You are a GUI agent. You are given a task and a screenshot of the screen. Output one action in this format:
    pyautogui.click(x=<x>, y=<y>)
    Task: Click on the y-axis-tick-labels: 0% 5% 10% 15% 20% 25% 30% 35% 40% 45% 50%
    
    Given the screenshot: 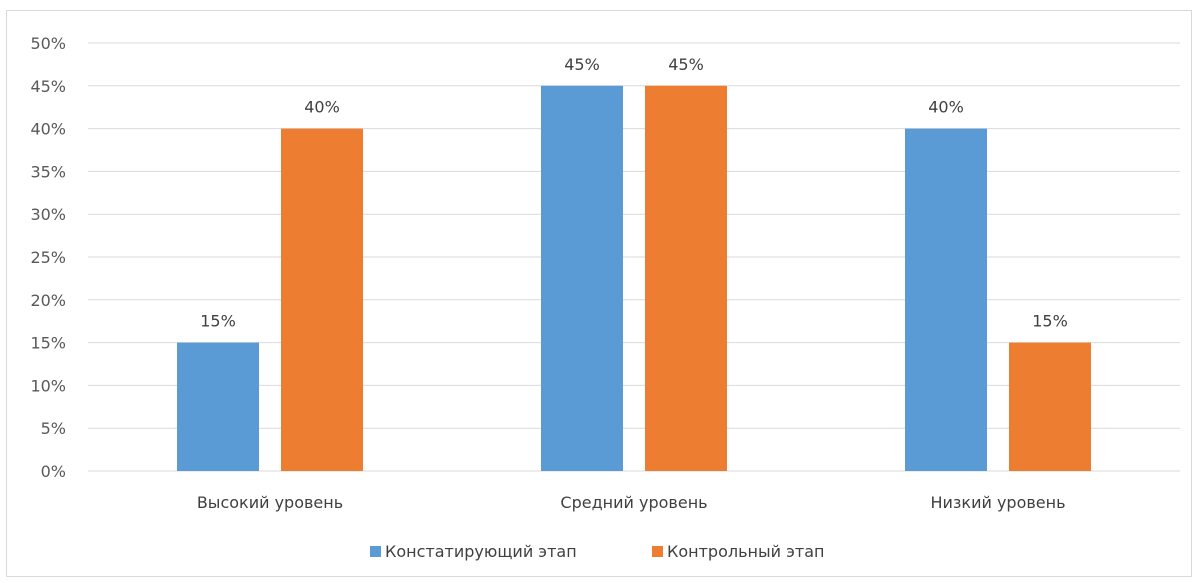 What is the action you would take?
    pyautogui.click(x=48, y=257)
    